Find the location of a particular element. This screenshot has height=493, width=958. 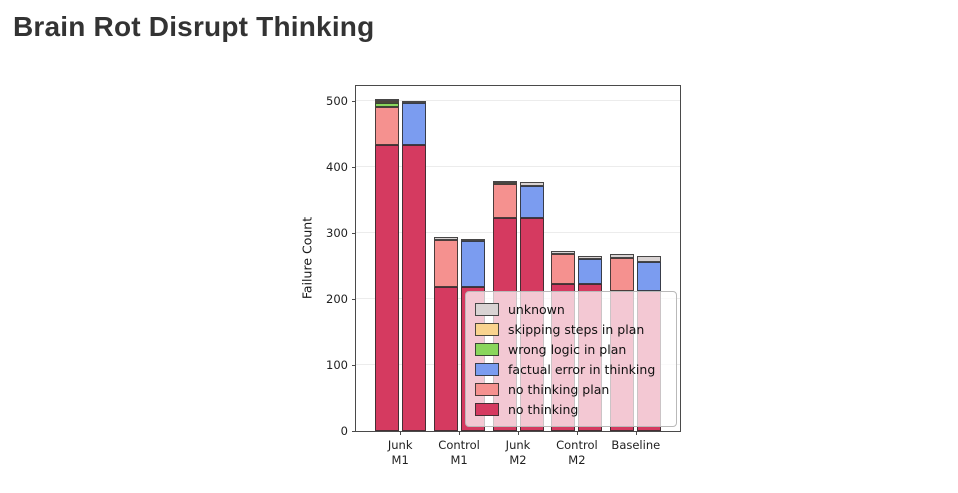

legend-item: no thinking plan is located at coordinates (570, 389).